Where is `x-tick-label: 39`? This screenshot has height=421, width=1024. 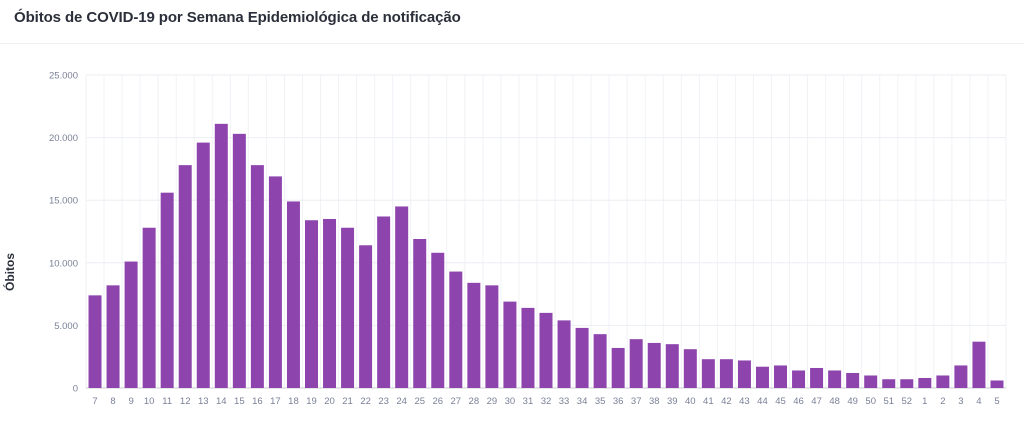
x-tick-label: 39 is located at coordinates (672, 401).